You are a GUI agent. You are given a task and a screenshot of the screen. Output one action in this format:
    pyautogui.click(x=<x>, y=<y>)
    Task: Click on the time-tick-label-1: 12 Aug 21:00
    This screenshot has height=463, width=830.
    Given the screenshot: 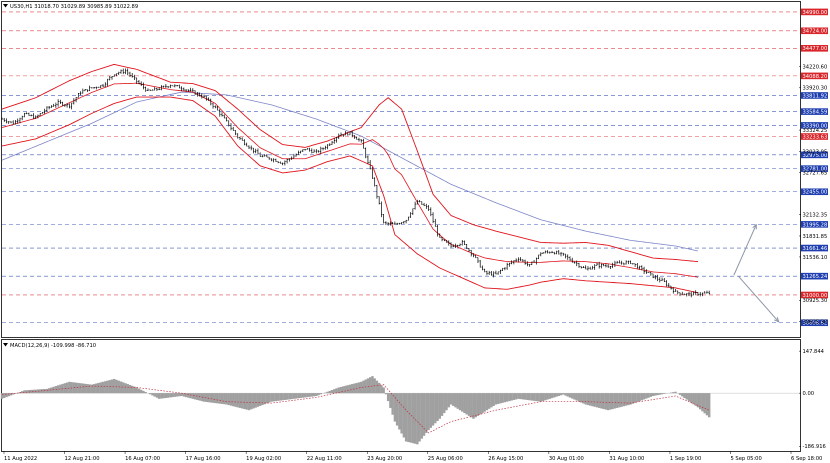 What is the action you would take?
    pyautogui.click(x=82, y=459)
    